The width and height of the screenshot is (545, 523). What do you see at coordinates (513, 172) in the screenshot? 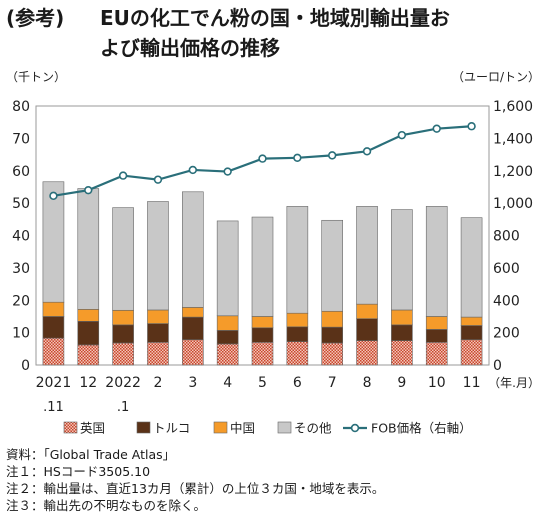
I see `right-axis-tick-label: 1,200` at bounding box center [513, 172].